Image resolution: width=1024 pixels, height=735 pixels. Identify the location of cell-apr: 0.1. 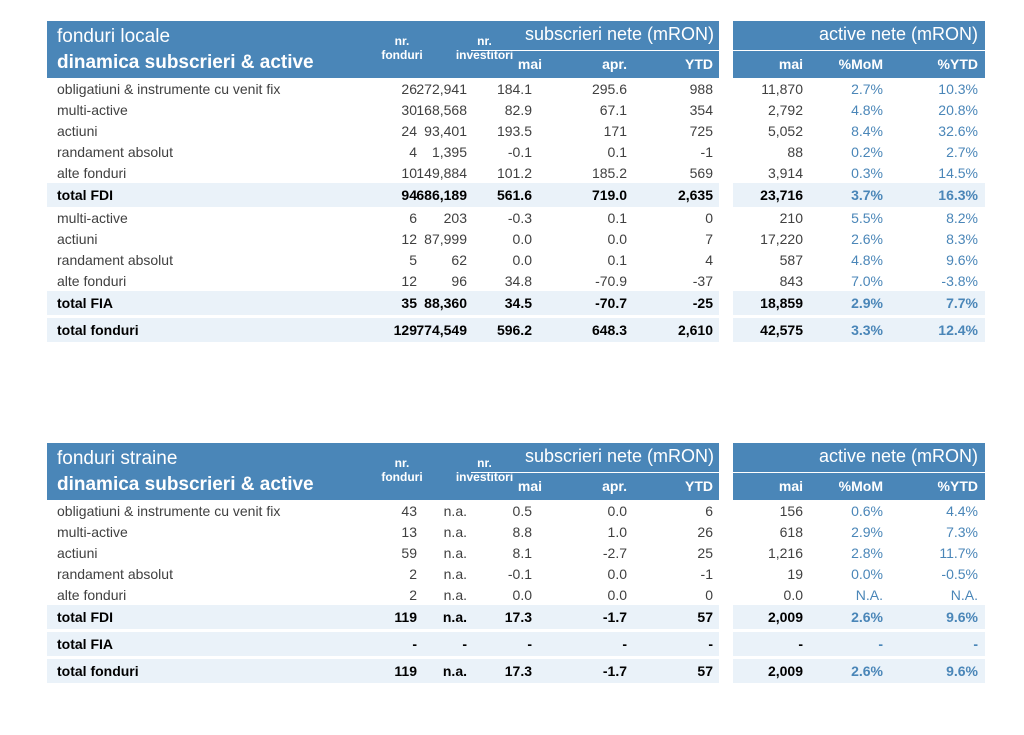
(617, 259).